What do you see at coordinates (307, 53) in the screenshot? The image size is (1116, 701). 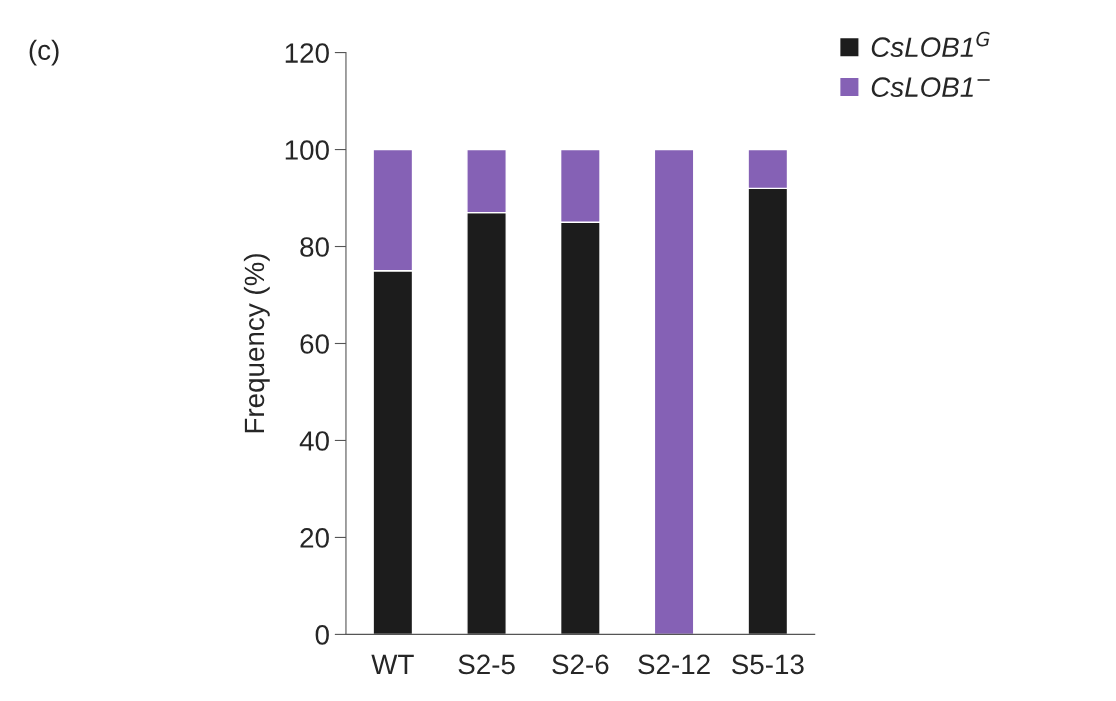 I see `y-tick-label: 120` at bounding box center [307, 53].